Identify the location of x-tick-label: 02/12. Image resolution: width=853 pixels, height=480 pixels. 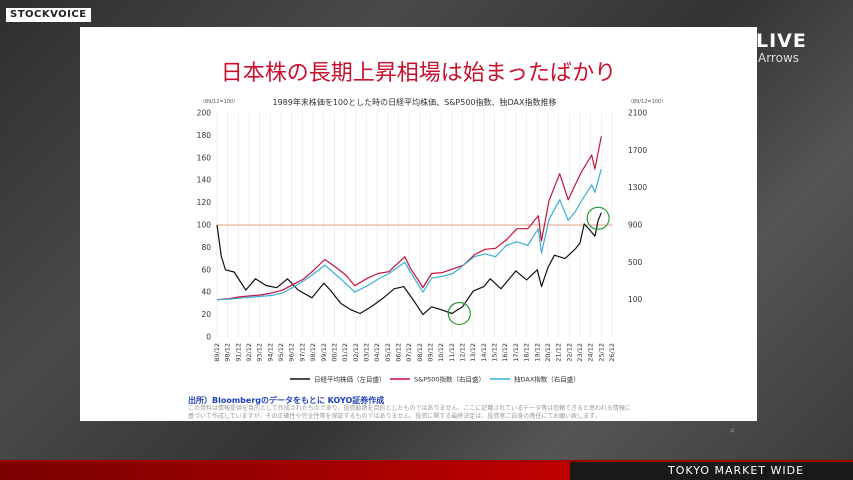
(356, 352).